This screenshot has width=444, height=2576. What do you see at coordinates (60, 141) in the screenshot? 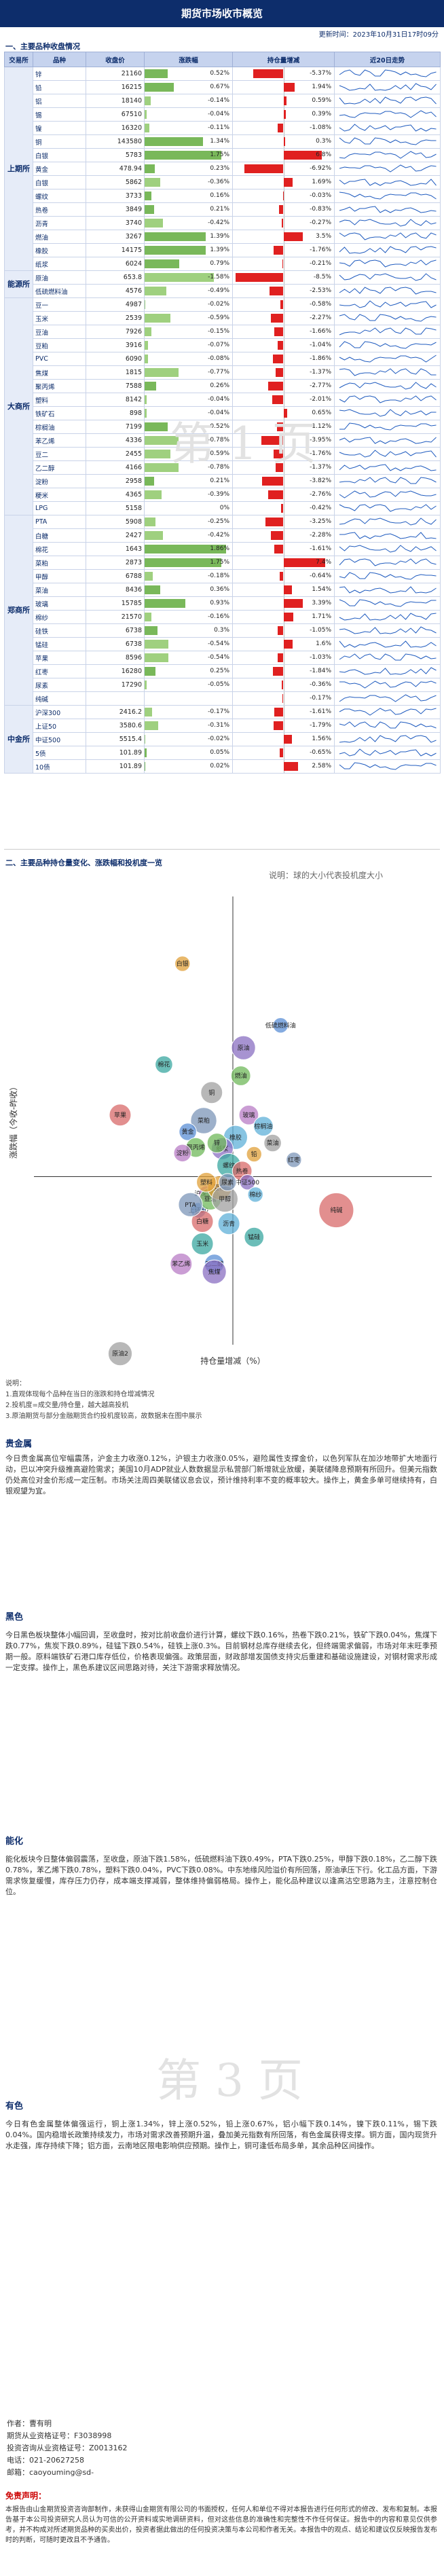
I see `product-cell: 铜` at bounding box center [60, 141].